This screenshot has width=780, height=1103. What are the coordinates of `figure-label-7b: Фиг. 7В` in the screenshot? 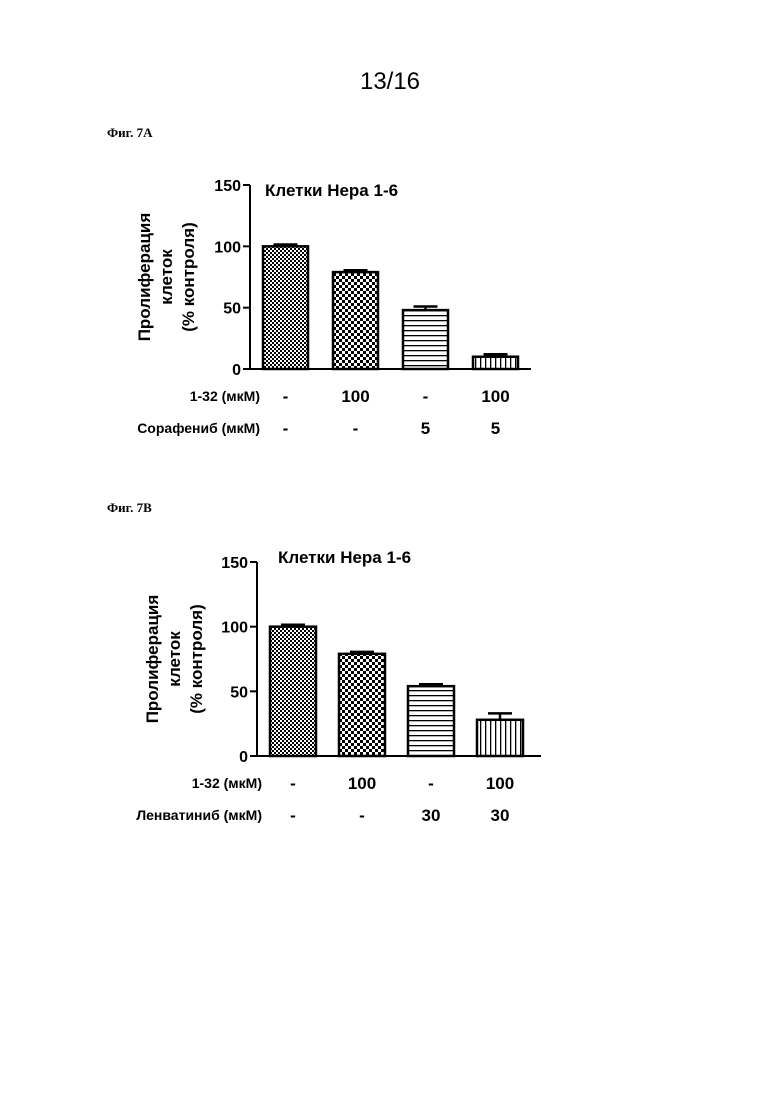 It's located at (129, 508).